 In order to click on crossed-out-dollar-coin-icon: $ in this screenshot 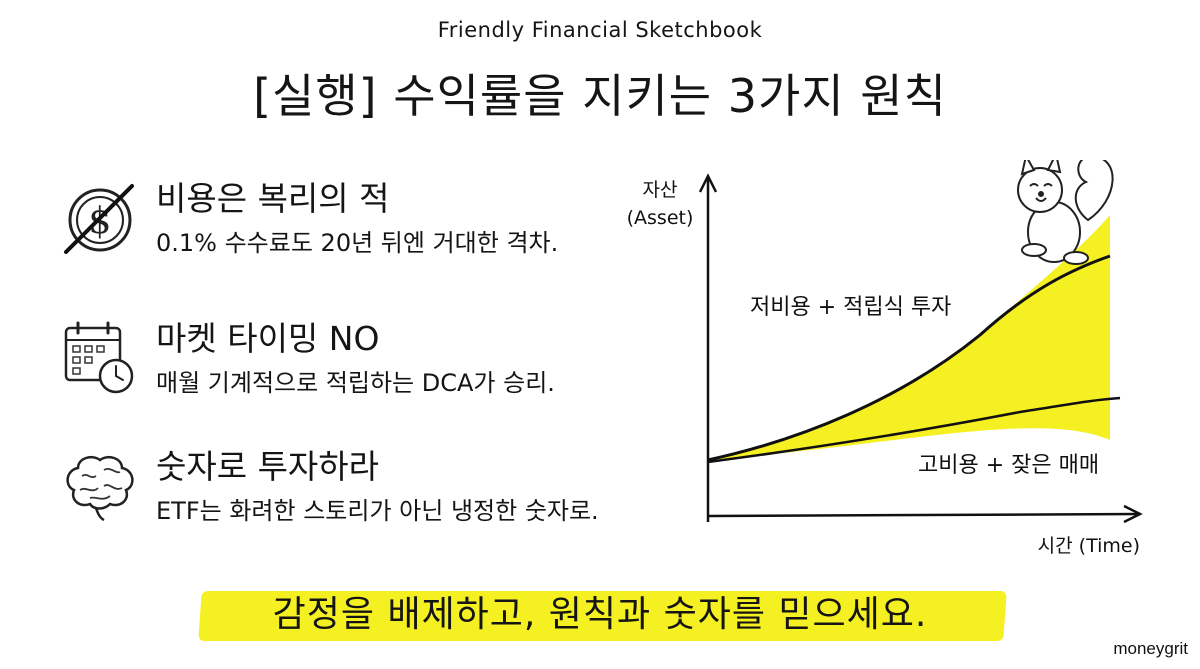, I will do `click(100, 218)`.